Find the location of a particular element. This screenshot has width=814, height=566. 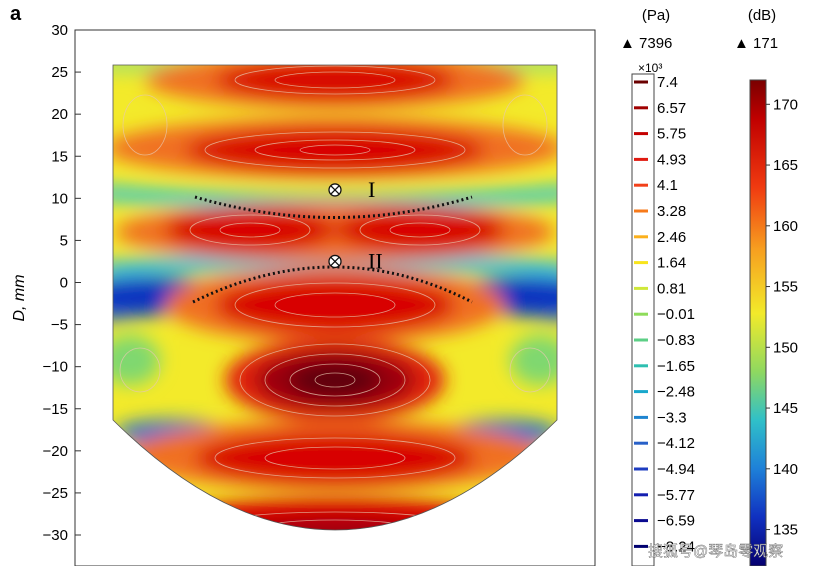

watermark: 搜狐号@琴岛零观察 is located at coordinates (715, 551).